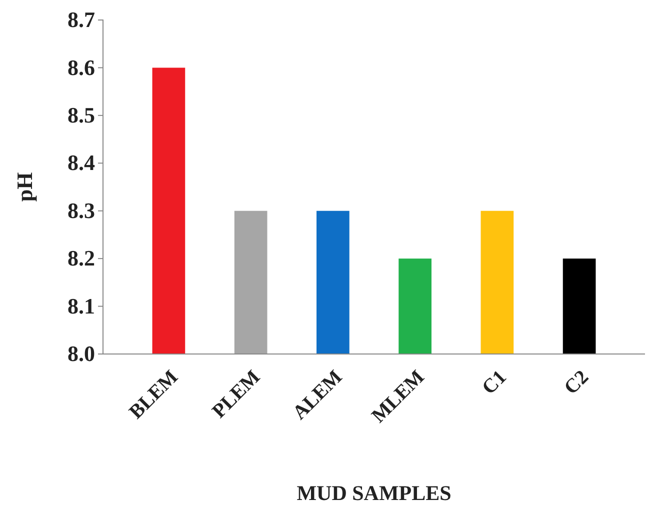  I want to click on y-tick-label: 8.5, so click(81, 115).